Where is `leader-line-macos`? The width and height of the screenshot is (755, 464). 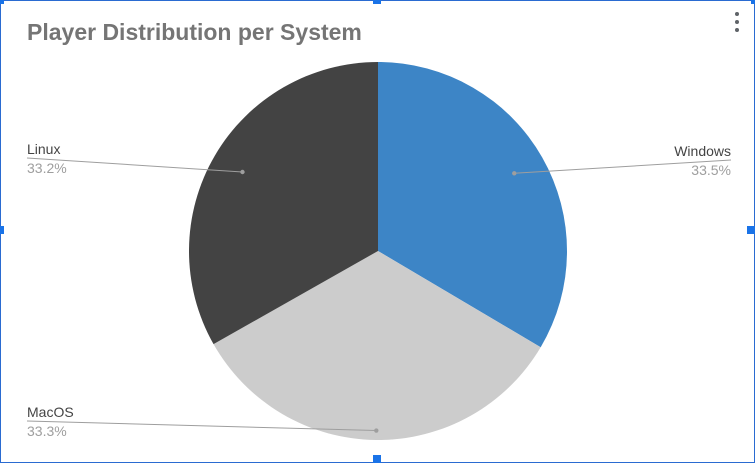
leader-line-macos is located at coordinates (201, 426).